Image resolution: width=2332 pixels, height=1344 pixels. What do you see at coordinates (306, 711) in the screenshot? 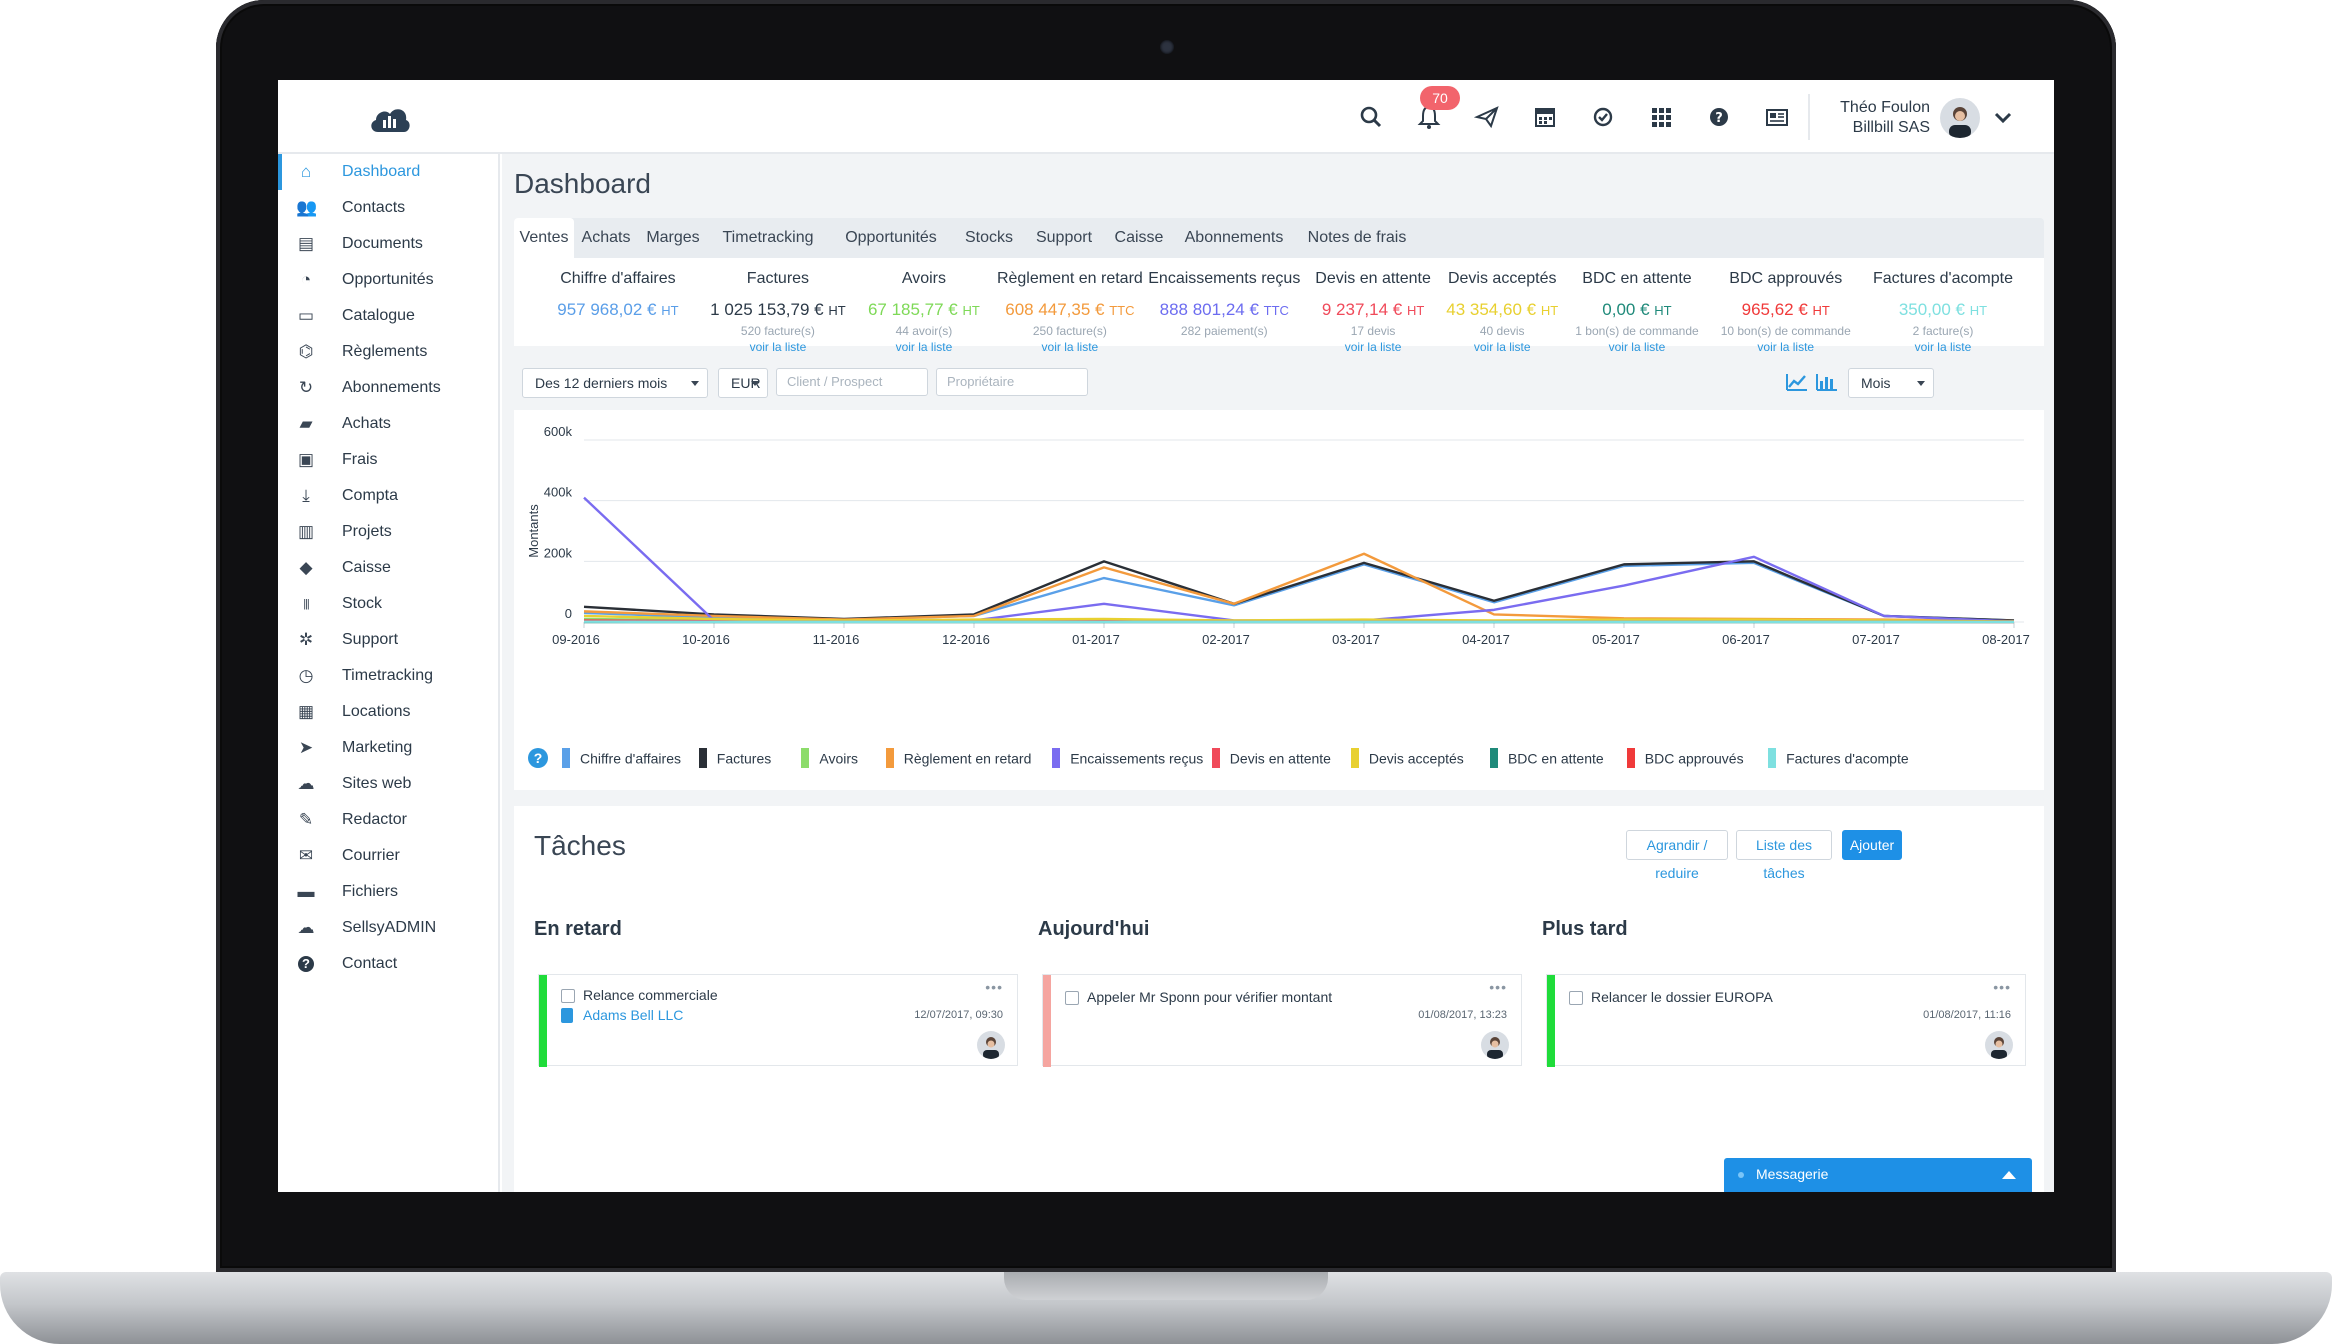
I see `calendar-icon: ▦` at bounding box center [306, 711].